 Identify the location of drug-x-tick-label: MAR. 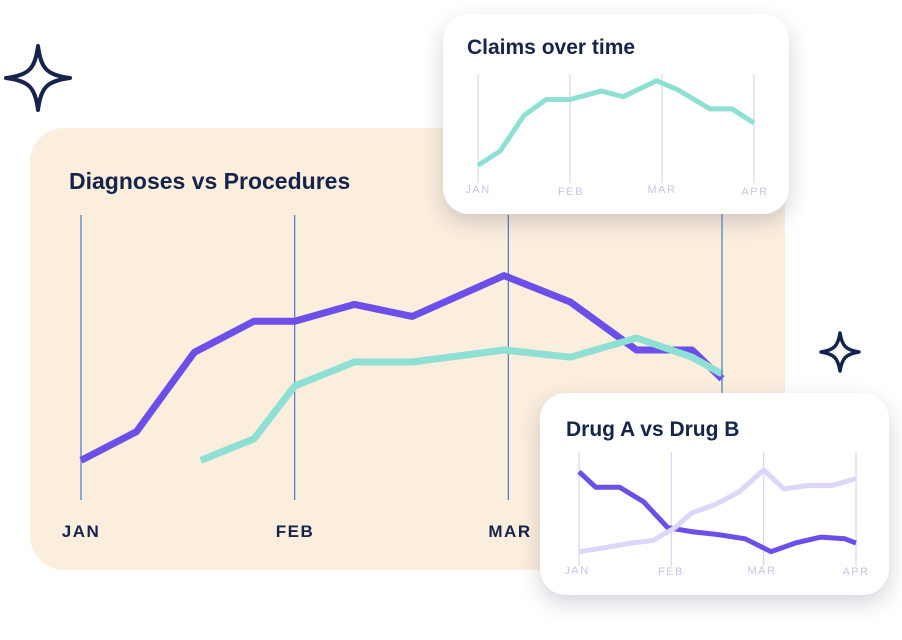
(762, 571).